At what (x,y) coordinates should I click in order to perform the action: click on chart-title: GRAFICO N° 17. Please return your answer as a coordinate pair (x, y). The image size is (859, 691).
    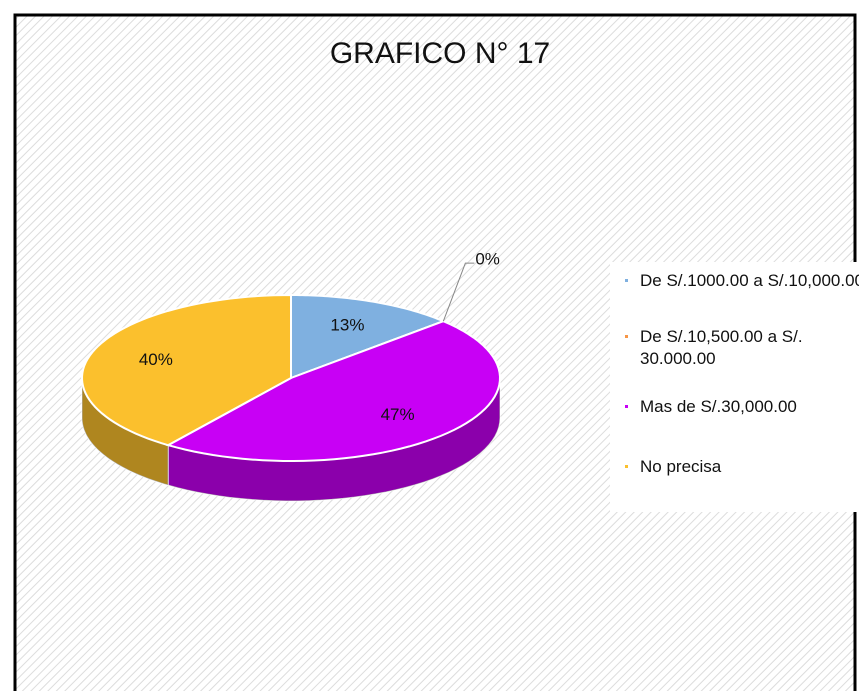
    Looking at the image, I should click on (440, 53).